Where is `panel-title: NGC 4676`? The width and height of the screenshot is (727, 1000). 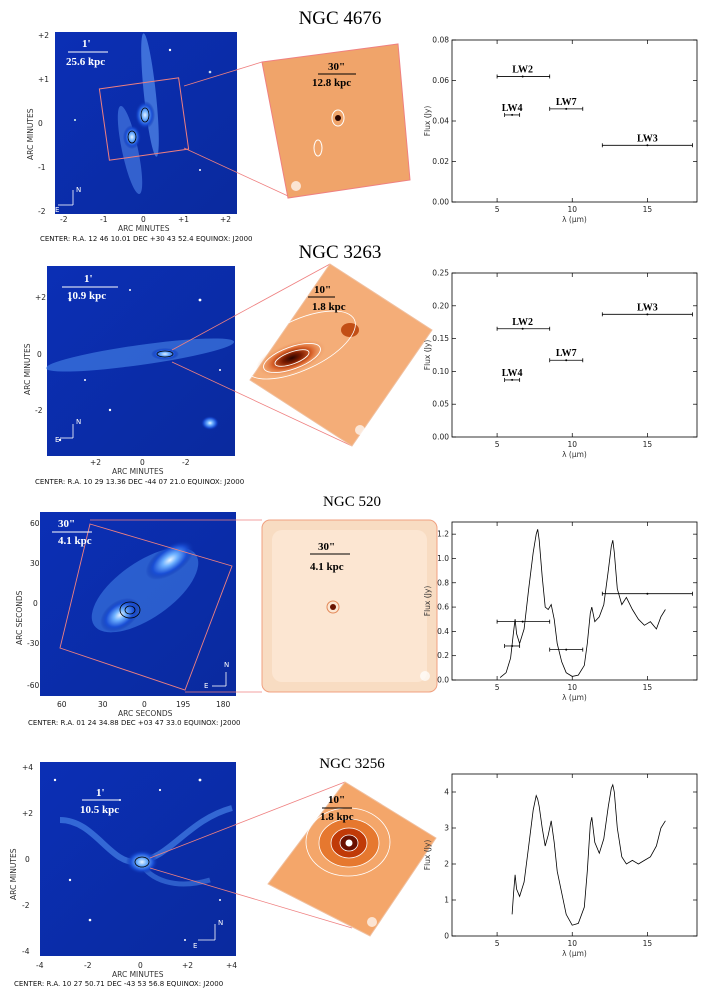
panel-title: NGC 4676 is located at coordinates (340, 18).